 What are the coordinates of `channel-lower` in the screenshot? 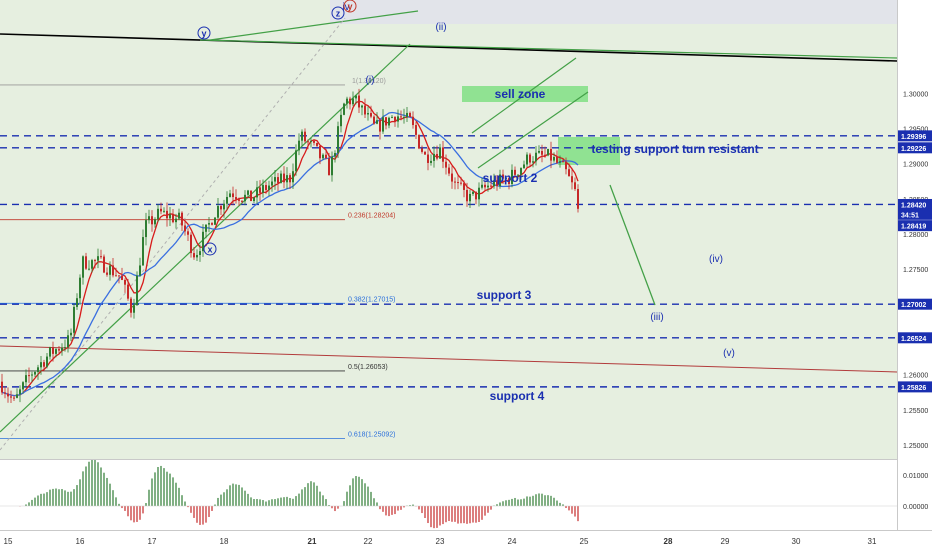 It's located at (533, 130).